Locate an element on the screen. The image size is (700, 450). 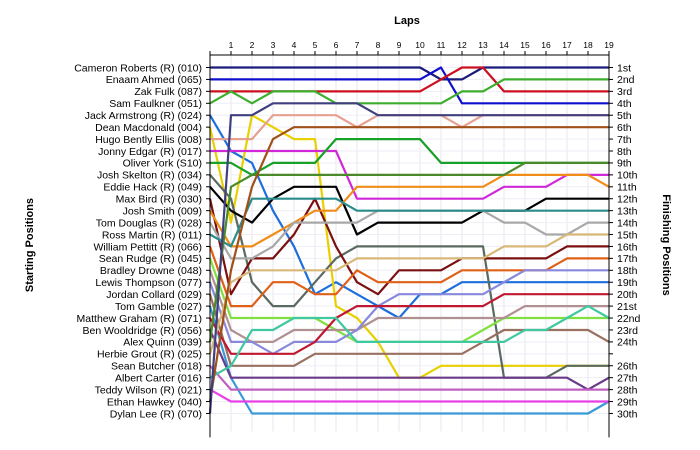
lap-label-1: 1 is located at coordinates (231, 45).